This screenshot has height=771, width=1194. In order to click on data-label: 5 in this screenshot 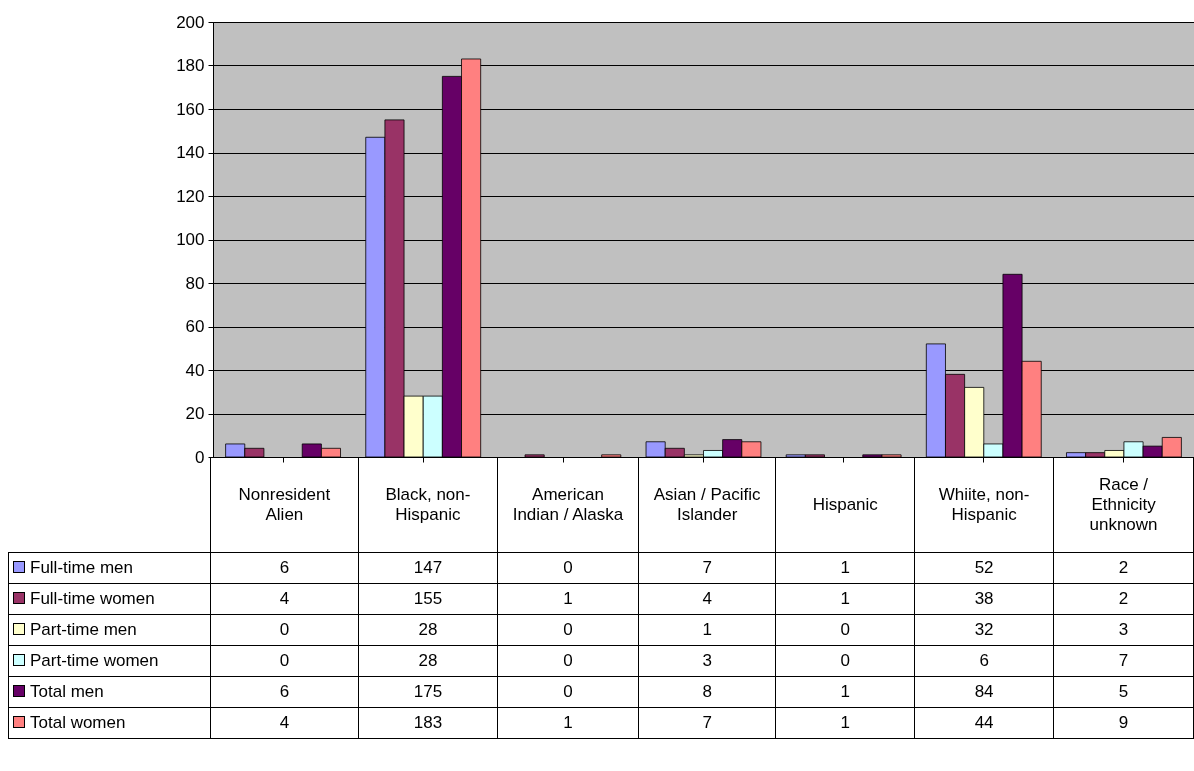, I will do `click(1123, 692)`.